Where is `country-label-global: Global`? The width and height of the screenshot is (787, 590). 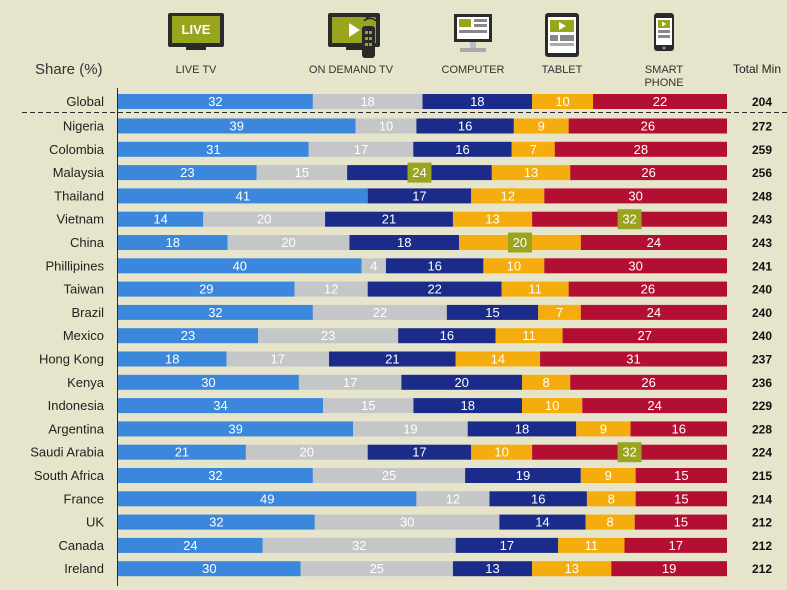 country-label-global: Global is located at coordinates (85, 101).